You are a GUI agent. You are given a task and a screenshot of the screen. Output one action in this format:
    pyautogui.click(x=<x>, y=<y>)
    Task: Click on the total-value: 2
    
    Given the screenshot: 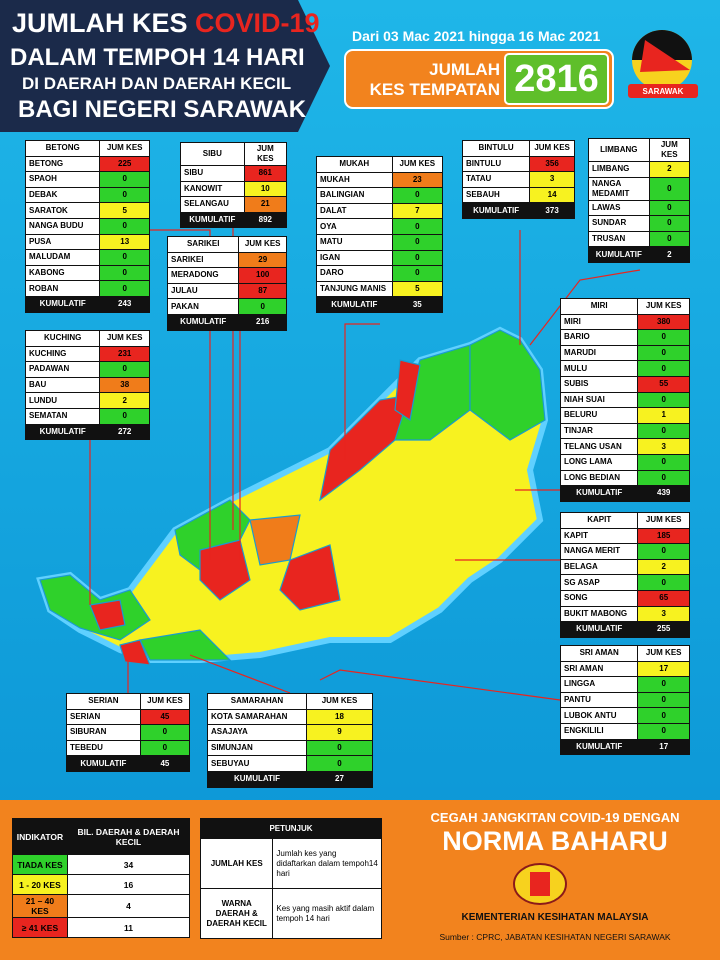 What is the action you would take?
    pyautogui.click(x=669, y=254)
    